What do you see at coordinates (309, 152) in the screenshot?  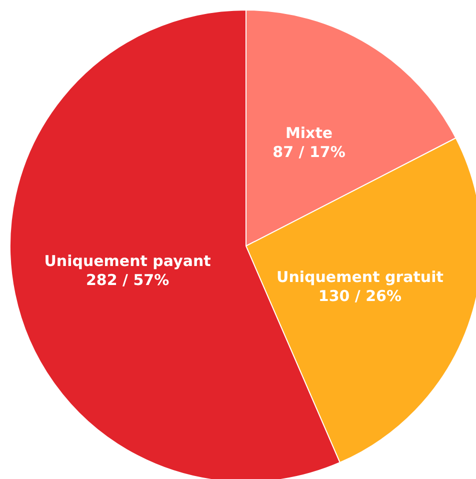 I see `data-label: 87 / 17%` at bounding box center [309, 152].